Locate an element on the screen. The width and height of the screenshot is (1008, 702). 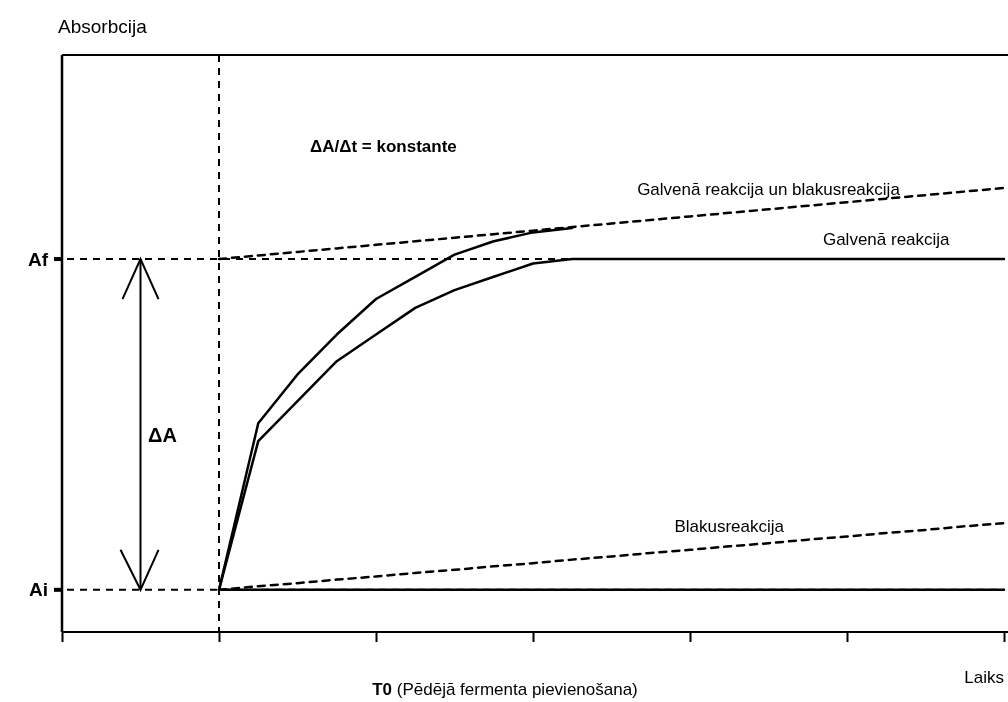
text: T0 (Pēdējā fermenta pievienošana) is located at coordinates (505, 689).